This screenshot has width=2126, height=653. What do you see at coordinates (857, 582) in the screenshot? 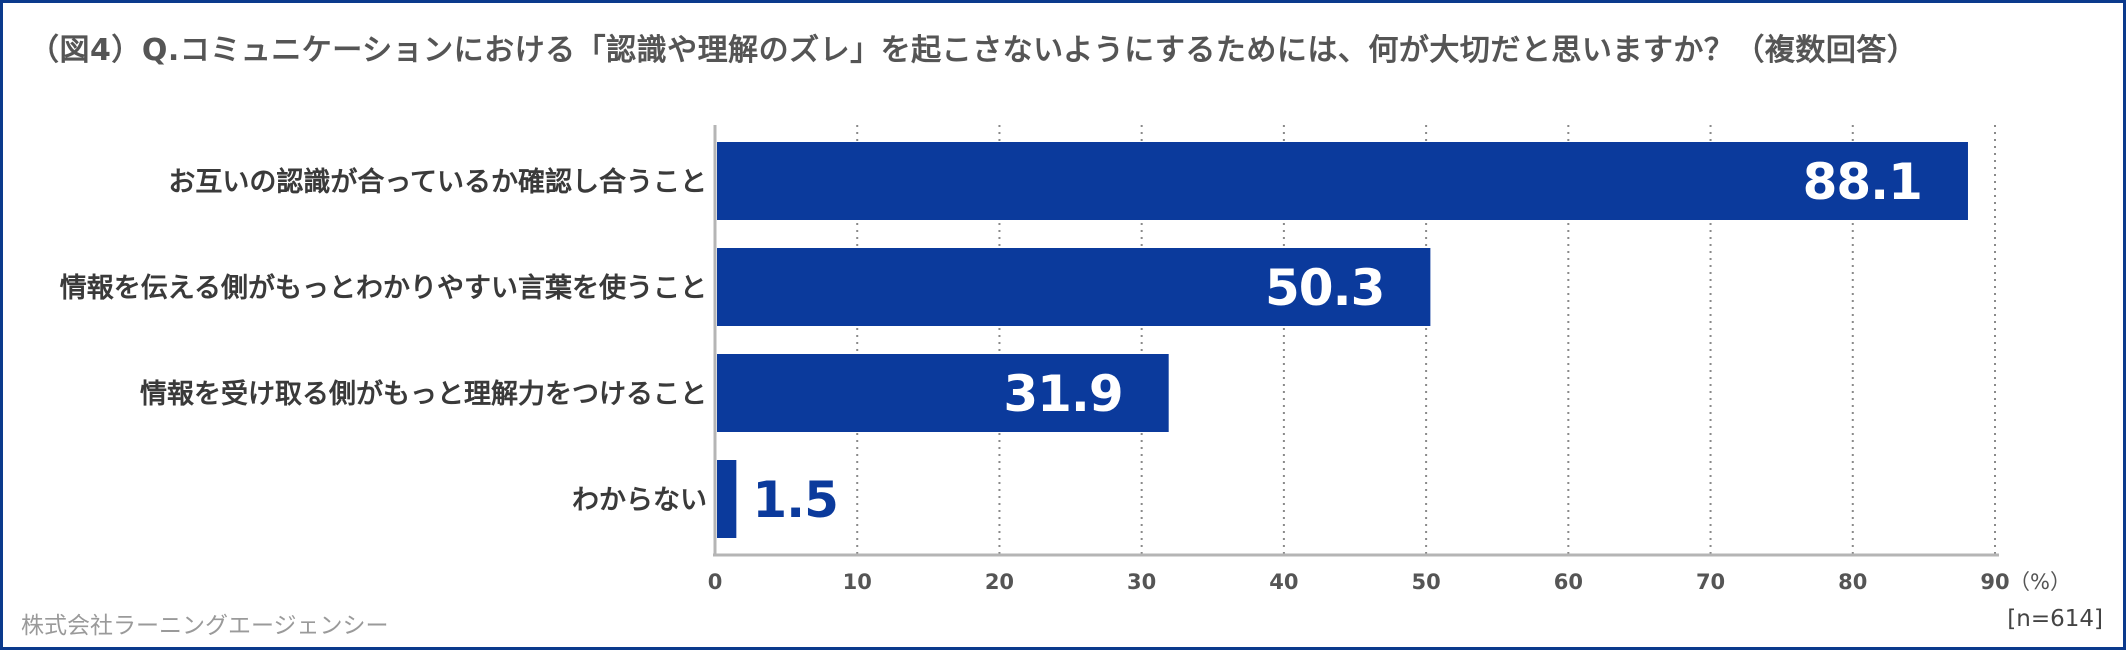
I see `x-tick-label: 10` at bounding box center [857, 582].